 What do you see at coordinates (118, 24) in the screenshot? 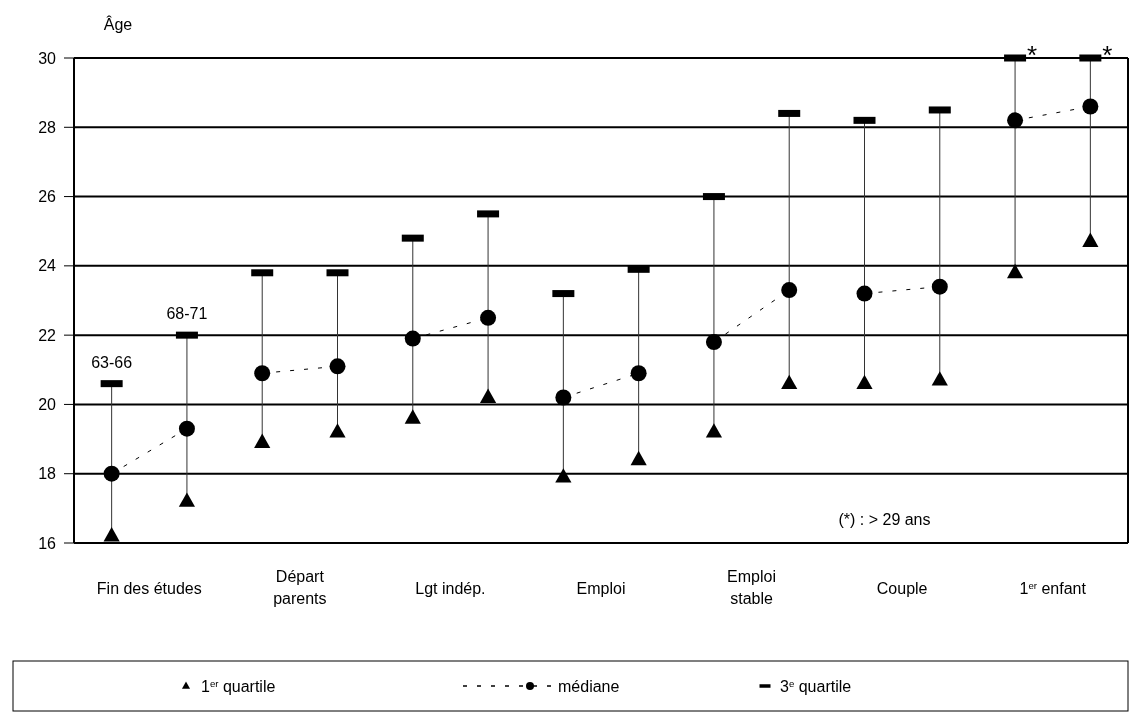
I see `y-axis-title: Âge` at bounding box center [118, 24].